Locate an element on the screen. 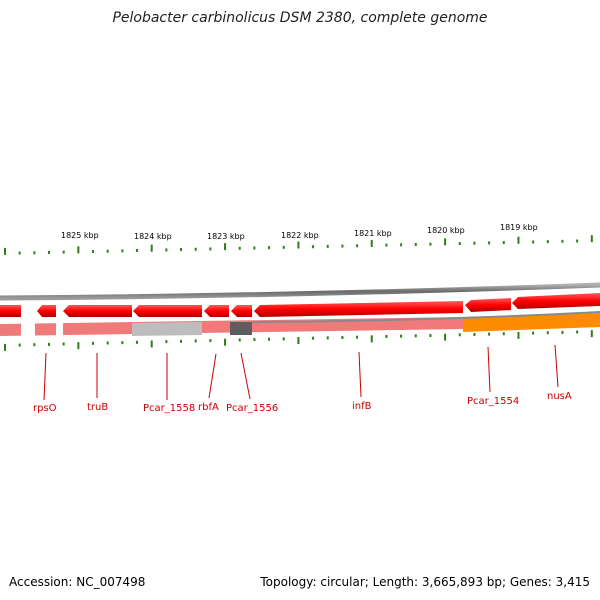 The image size is (600, 600). gene-leader-lines is located at coordinates (301, 372).